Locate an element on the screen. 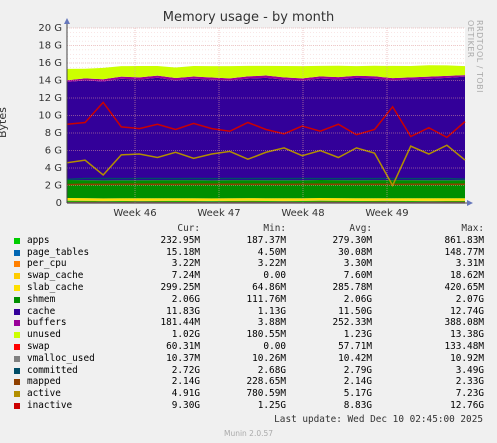 This screenshot has width=497, height=443. legend-min: 3.22M is located at coordinates (271, 264).